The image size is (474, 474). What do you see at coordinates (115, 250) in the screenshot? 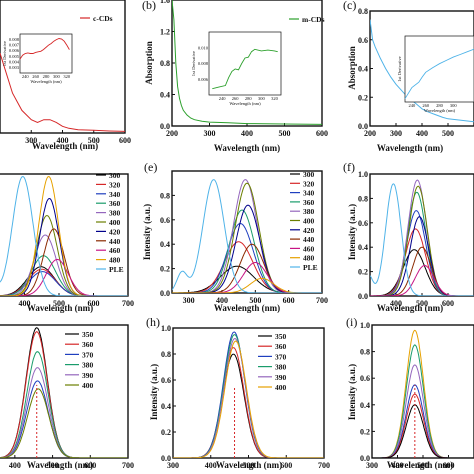
I see `legend-label: 460` at bounding box center [115, 250].